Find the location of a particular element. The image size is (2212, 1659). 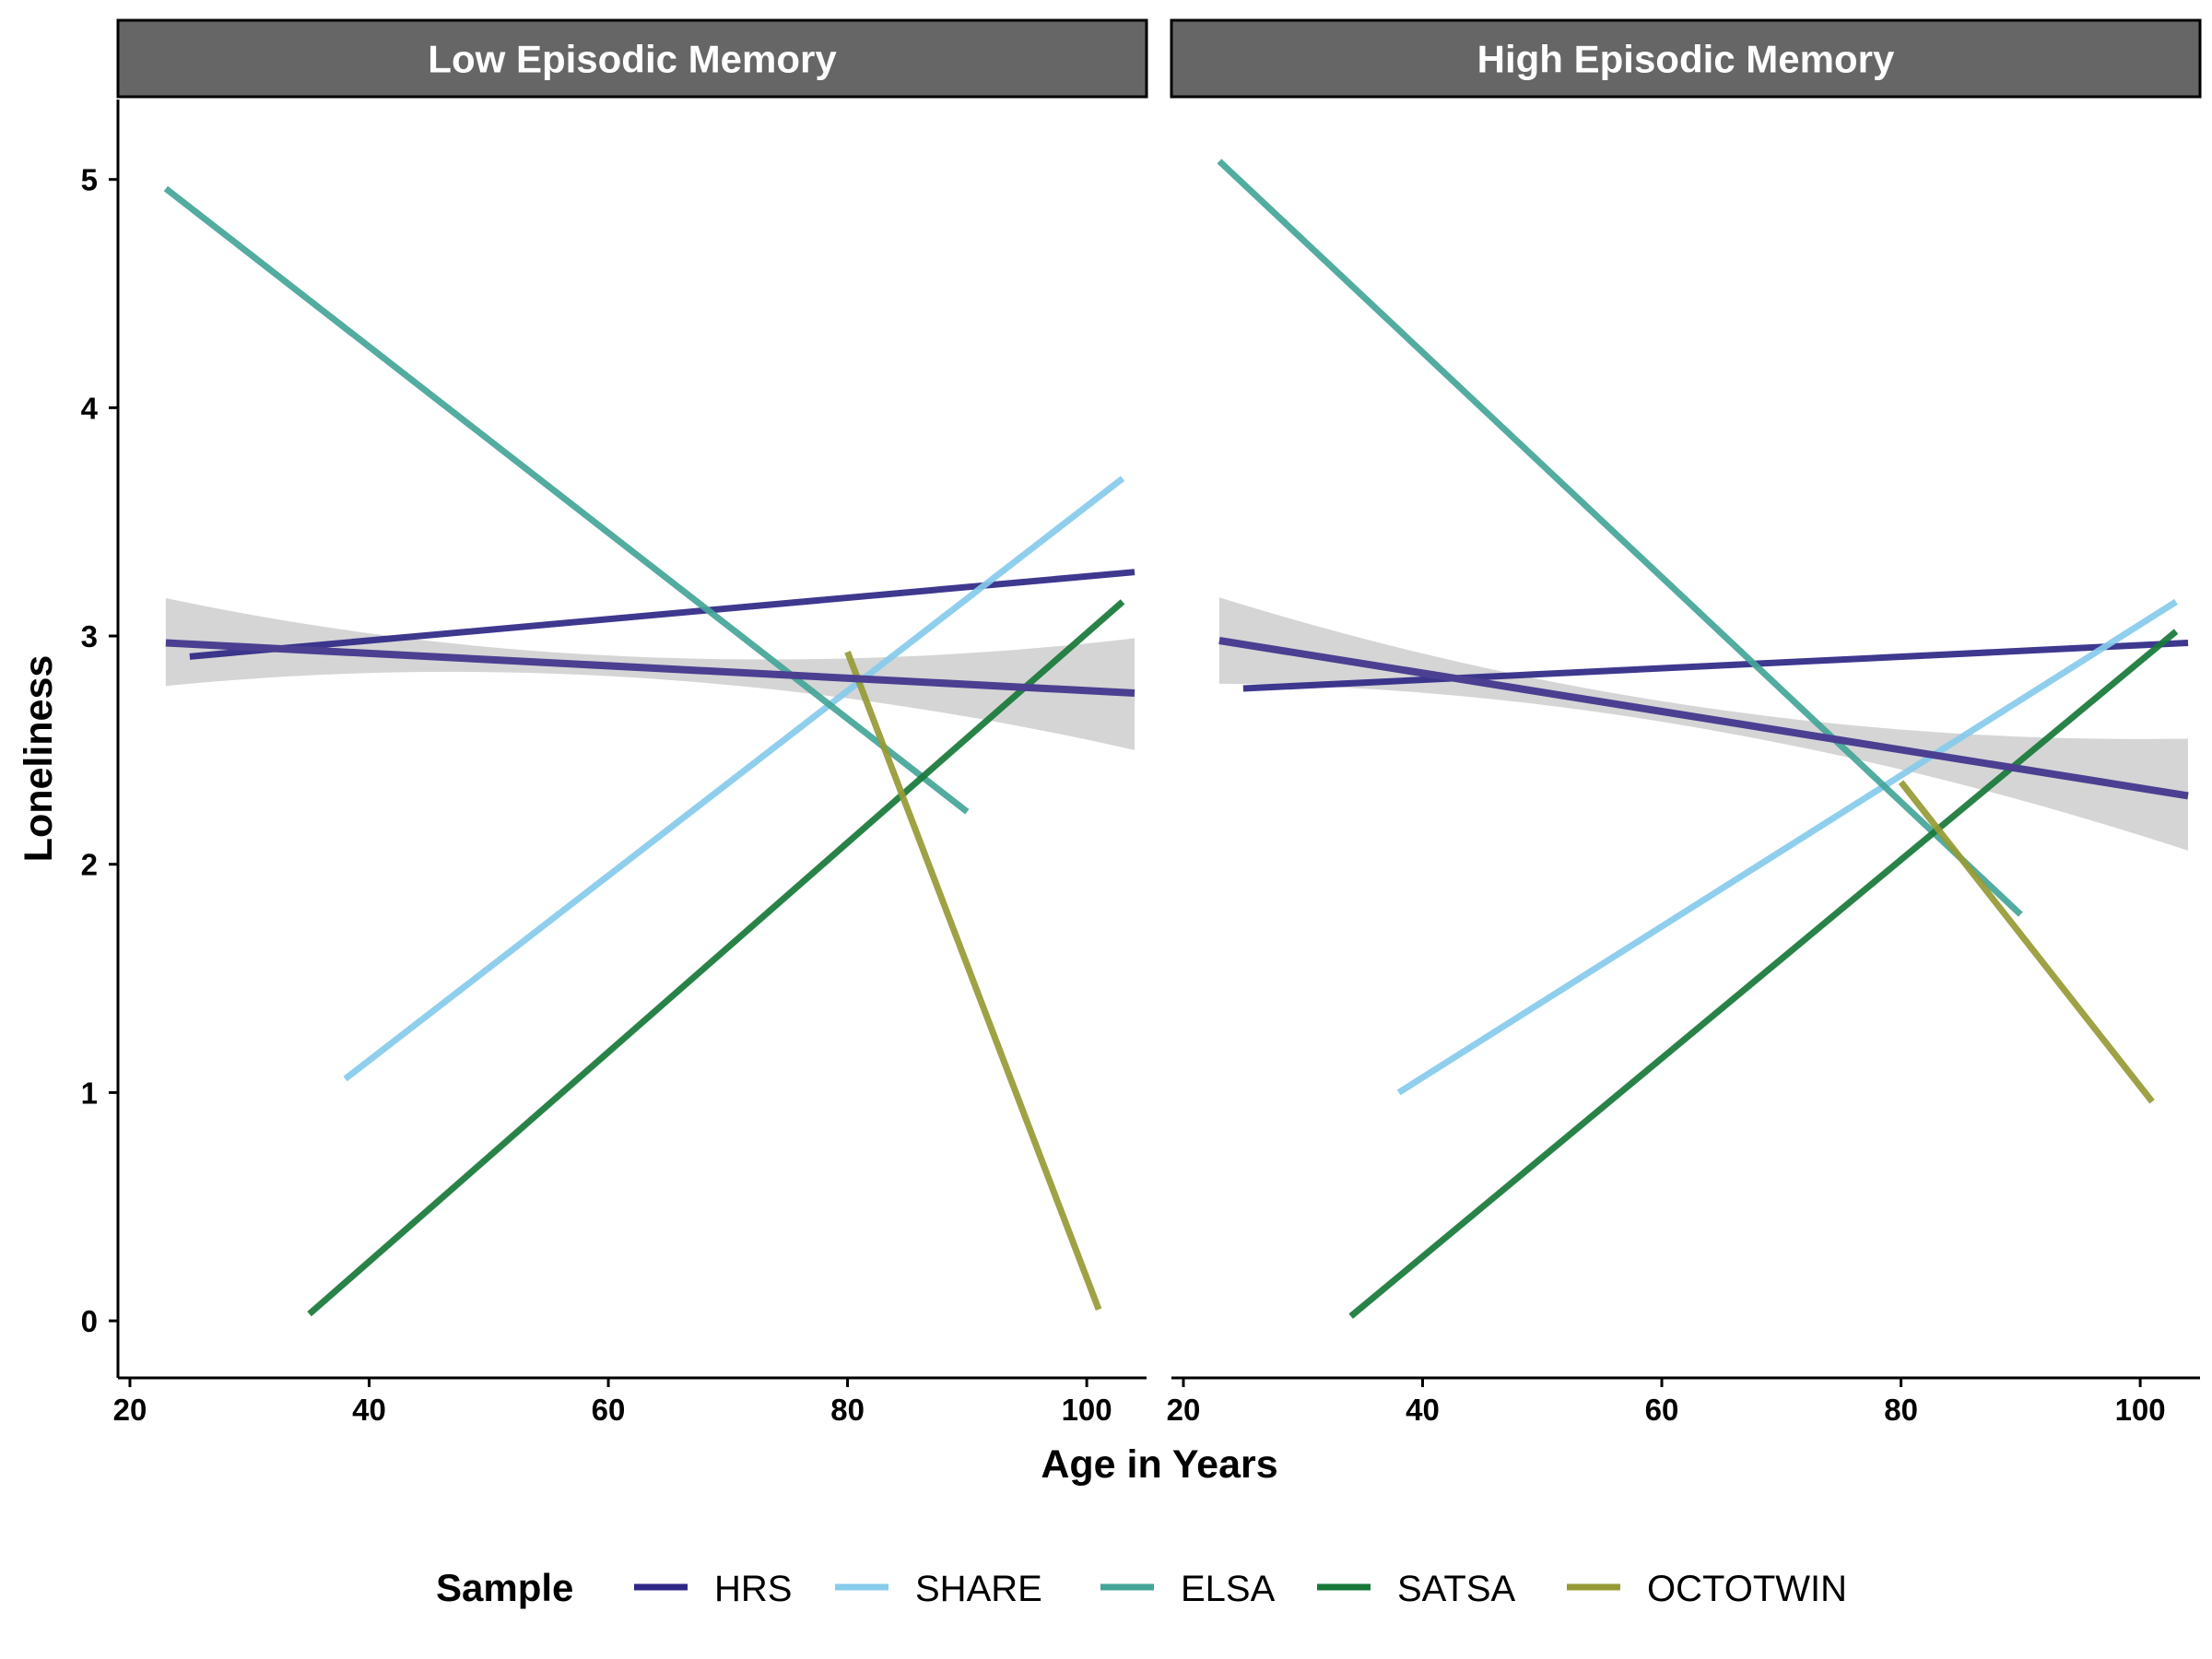

legend-label-satsa: SATSA is located at coordinates (1456, 1589).